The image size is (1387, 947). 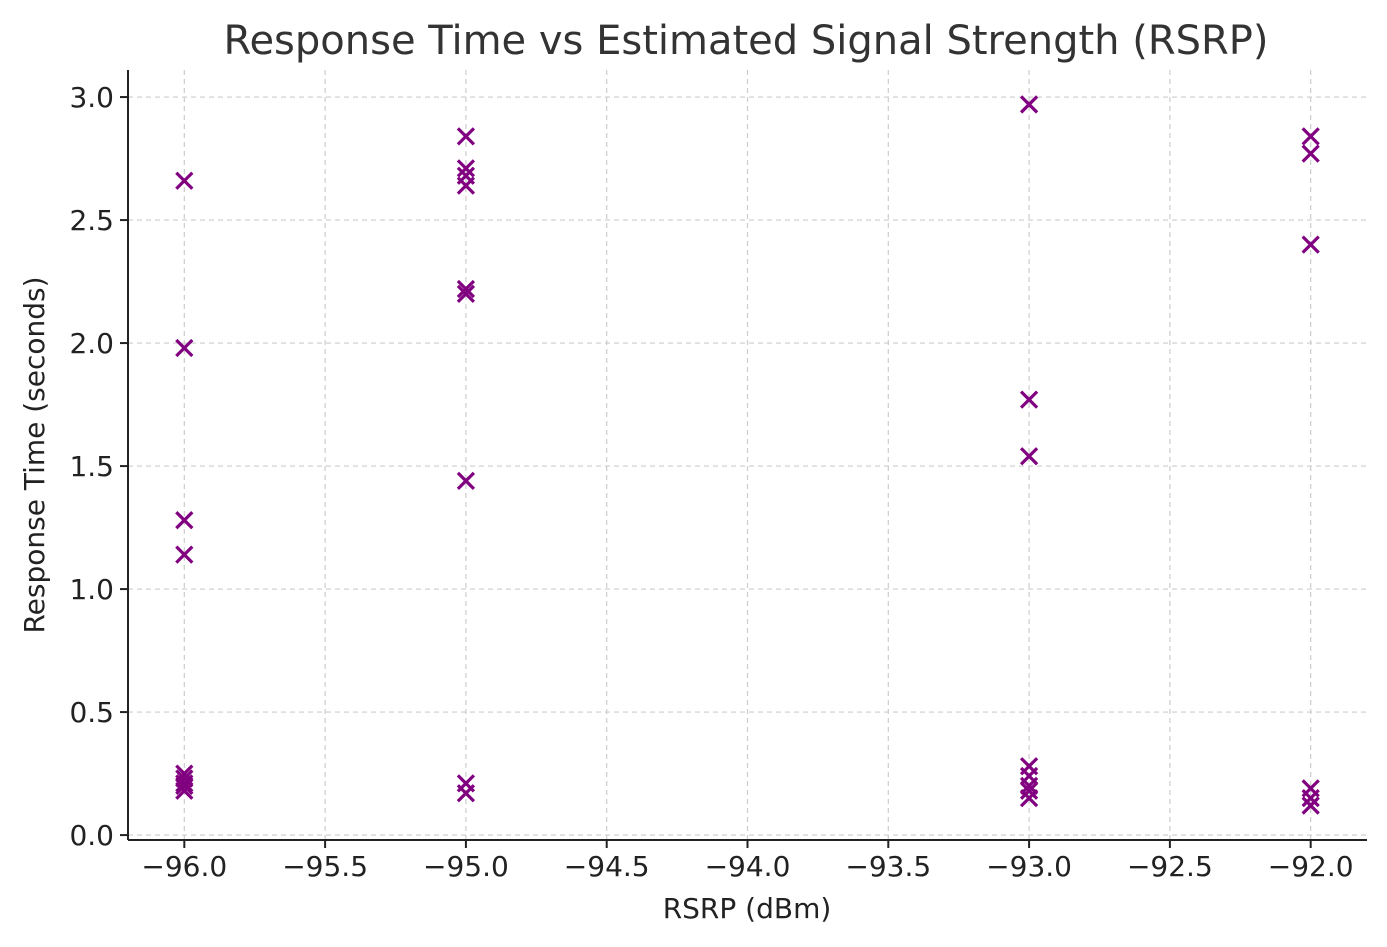 I want to click on x-tick-label: −95.0, so click(x=466, y=866).